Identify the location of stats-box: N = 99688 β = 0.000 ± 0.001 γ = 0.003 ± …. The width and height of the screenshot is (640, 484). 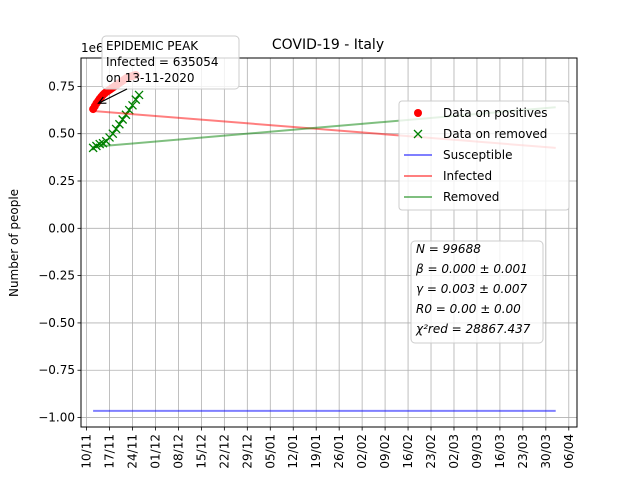
(477, 292).